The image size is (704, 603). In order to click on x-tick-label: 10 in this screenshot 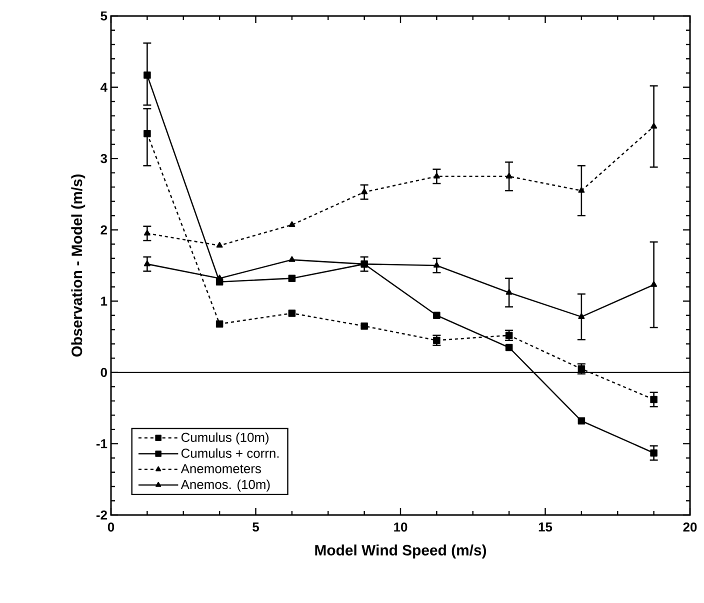, I will do `click(401, 527)`.